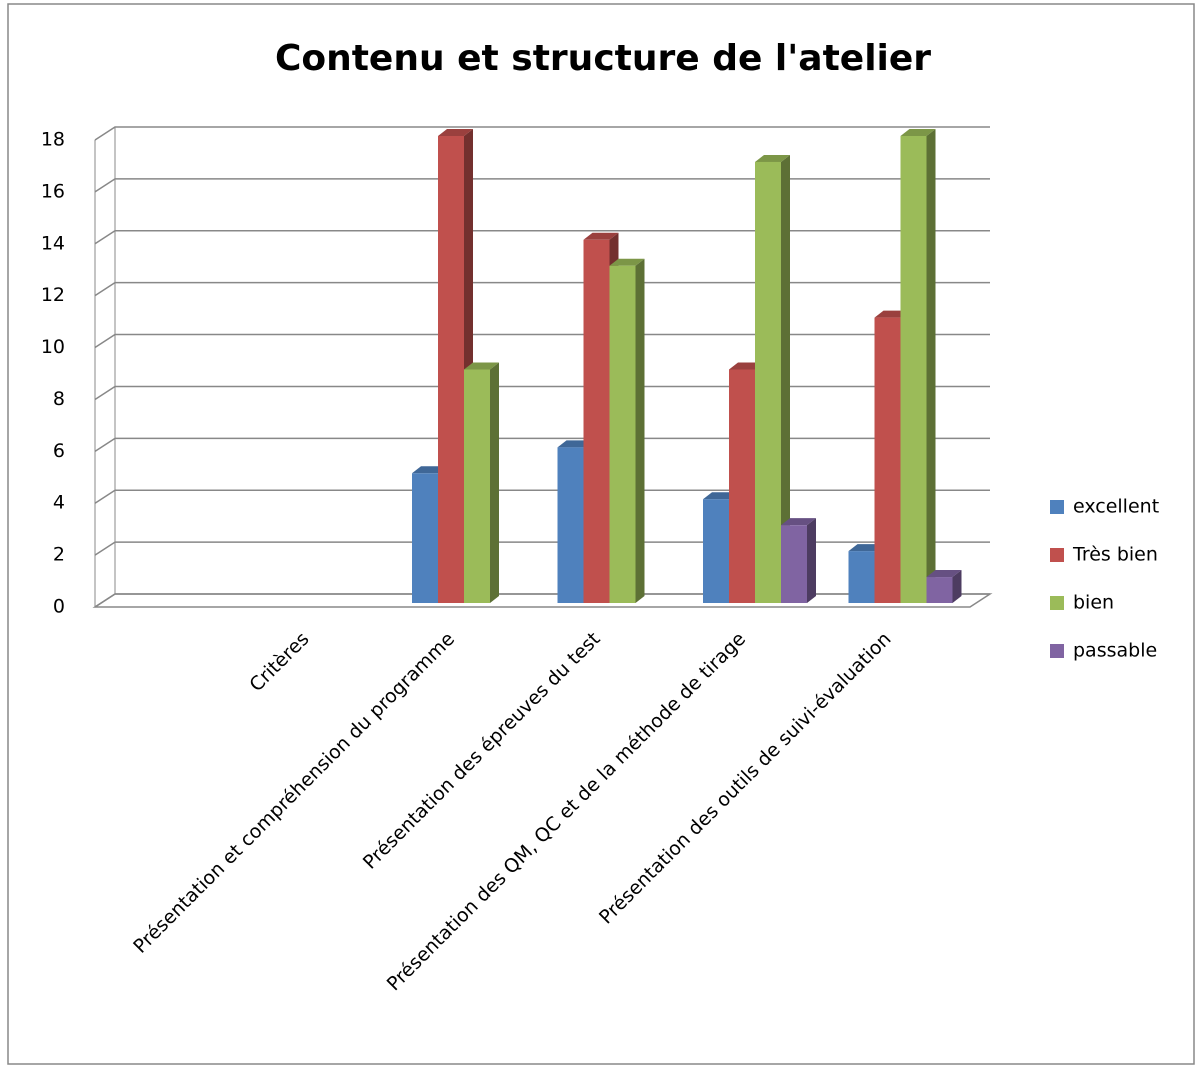 Image resolution: width=1197 pixels, height=1070 pixels. I want to click on legend-label: bien, so click(1093, 603).